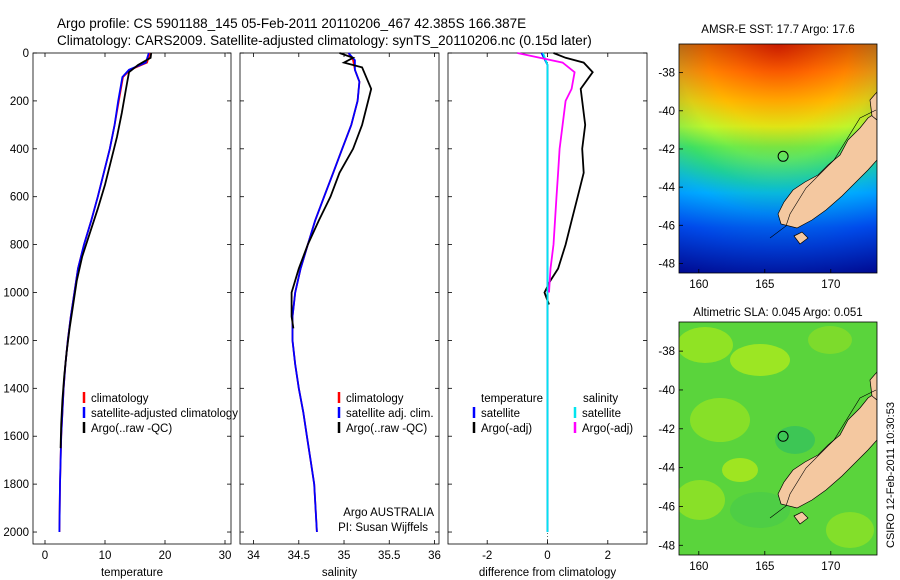  I want to click on x-tick-label: -2, so click(487, 556).